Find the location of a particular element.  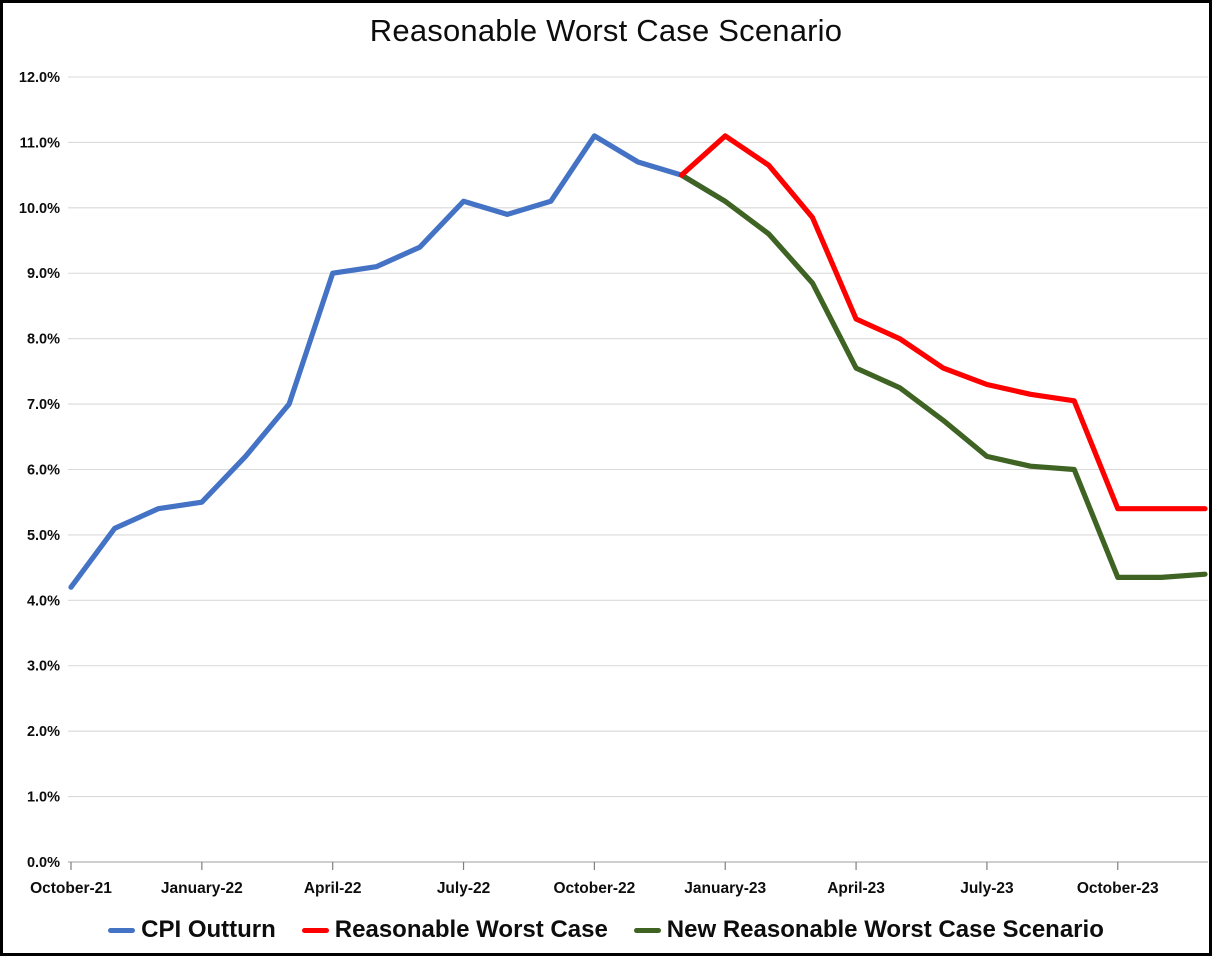

legend-item-new-reasonable-worst-case-scenario: New Reasonable Worst Case Scenario is located at coordinates (868, 930).